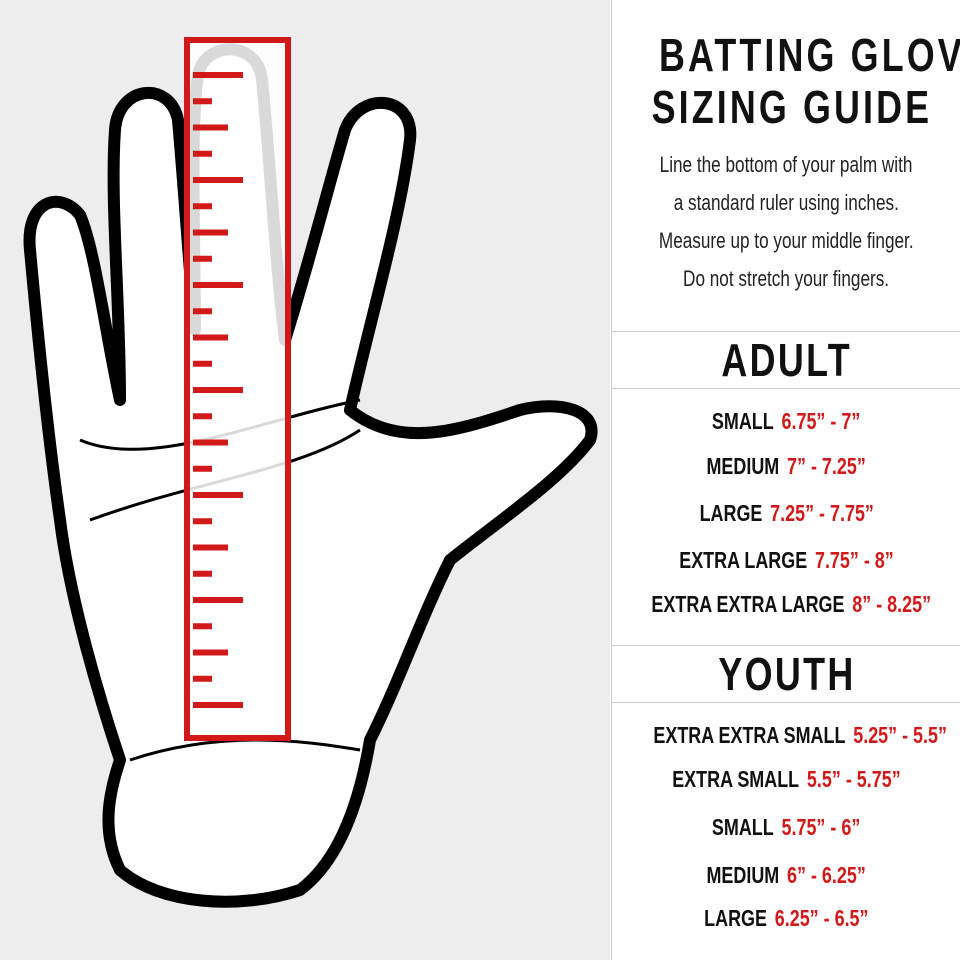 This screenshot has height=965, width=960. Describe the element at coordinates (821, 918) in the screenshot. I see `size-range: 6.25” - 6.5”` at that location.